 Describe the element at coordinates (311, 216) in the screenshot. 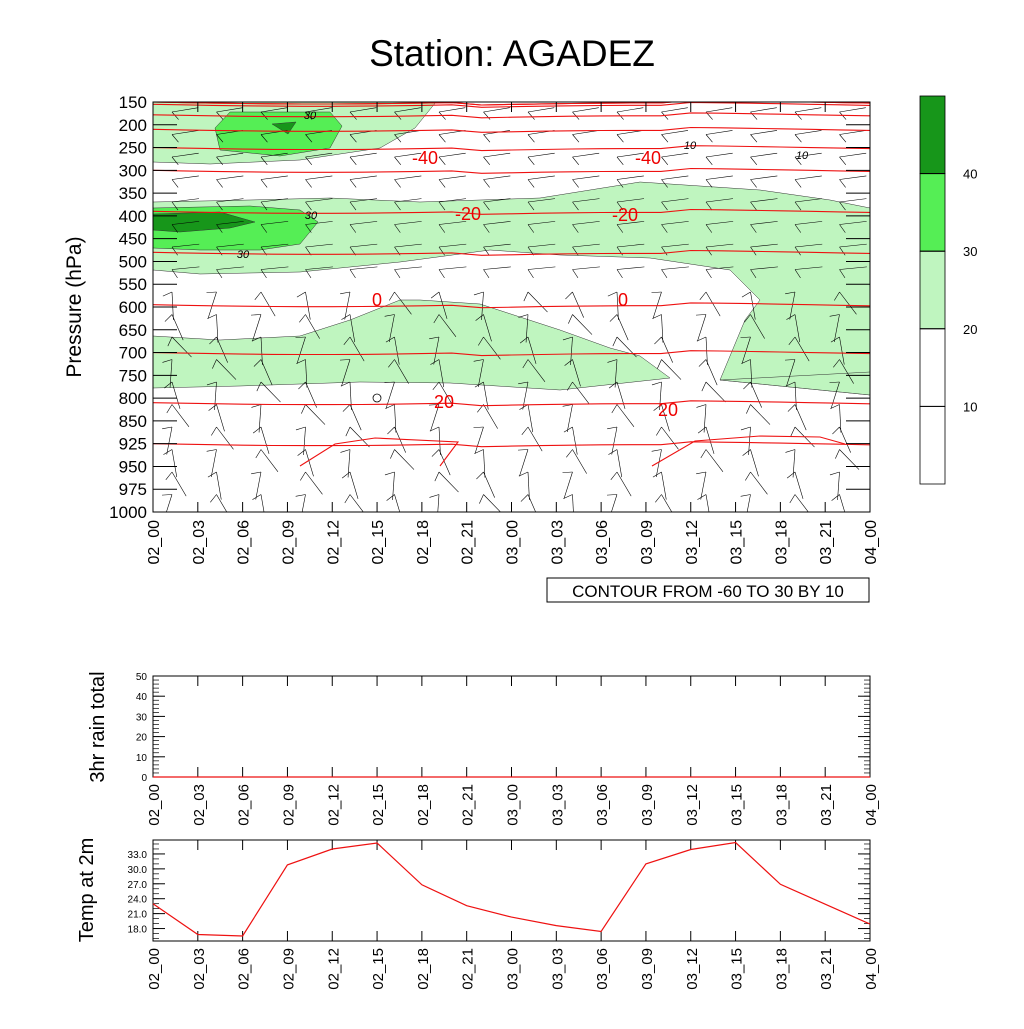

I see `contour-label: 30` at that location.